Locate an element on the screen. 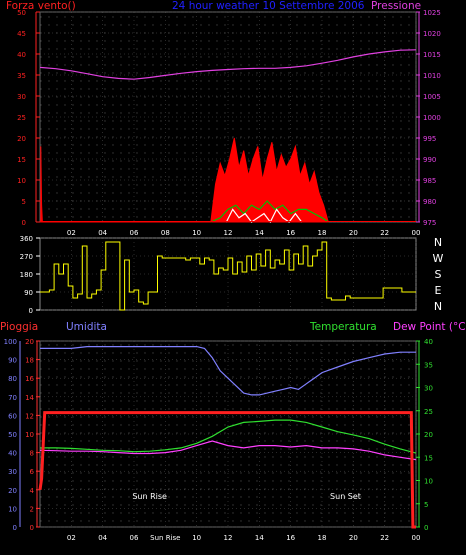  humidity-tick-label: 50 is located at coordinates (12, 435).